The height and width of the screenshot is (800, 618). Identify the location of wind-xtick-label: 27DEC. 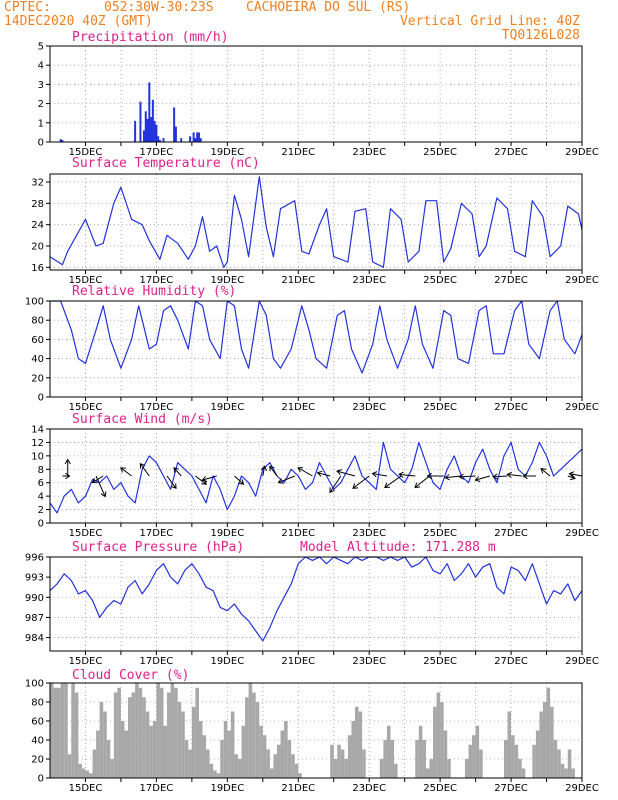
(511, 533).